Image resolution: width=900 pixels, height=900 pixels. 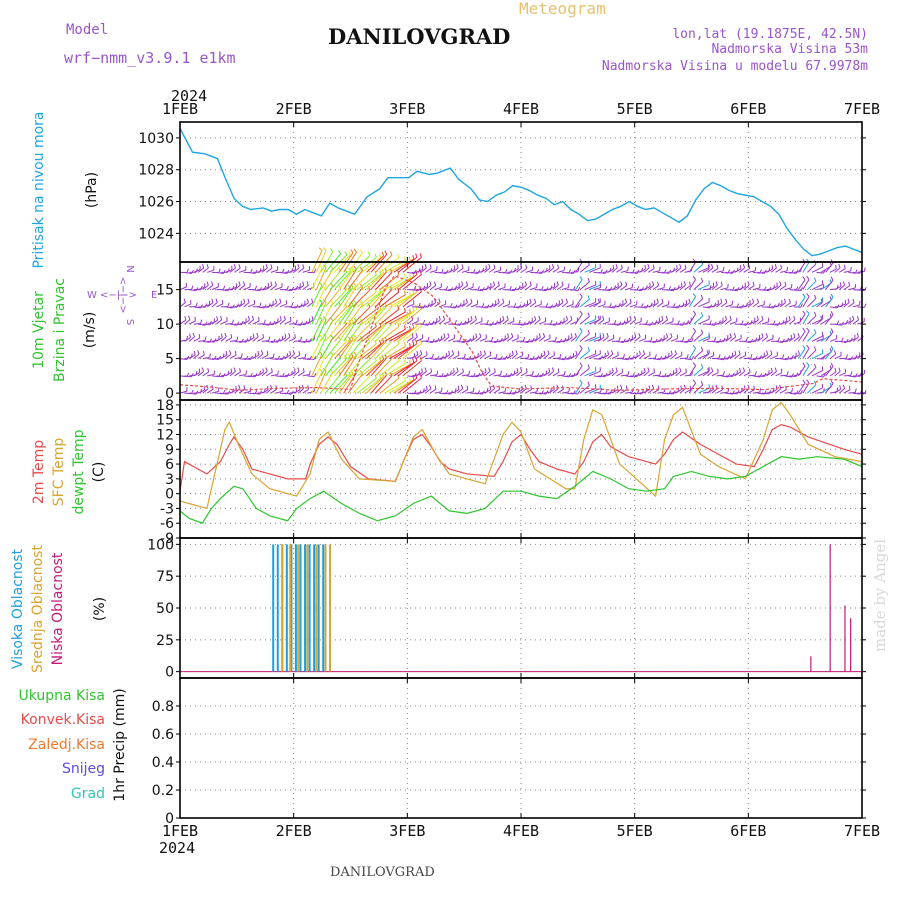 I want to click on wind-label-2: Brzina i Pravac, so click(x=60, y=330).